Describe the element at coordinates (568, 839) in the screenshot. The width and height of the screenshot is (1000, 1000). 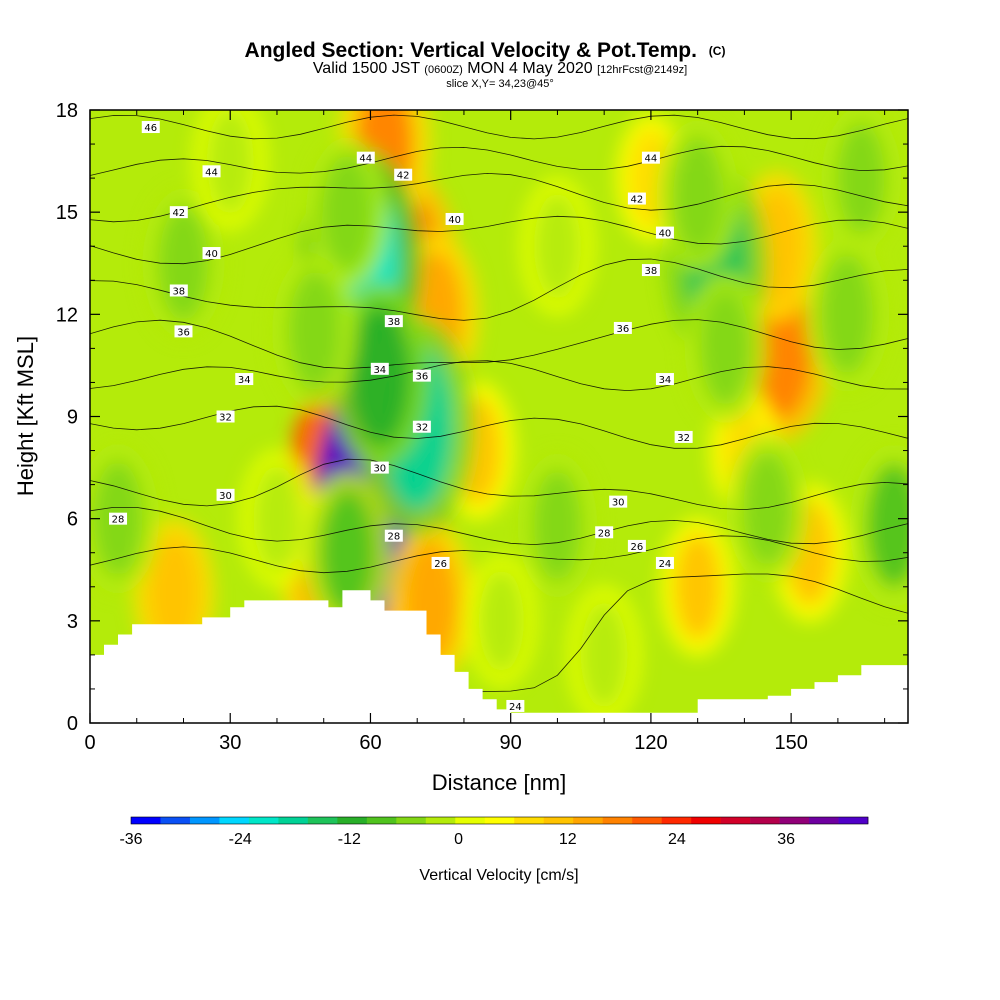
I see `colorbar-tick-label: 12` at that location.